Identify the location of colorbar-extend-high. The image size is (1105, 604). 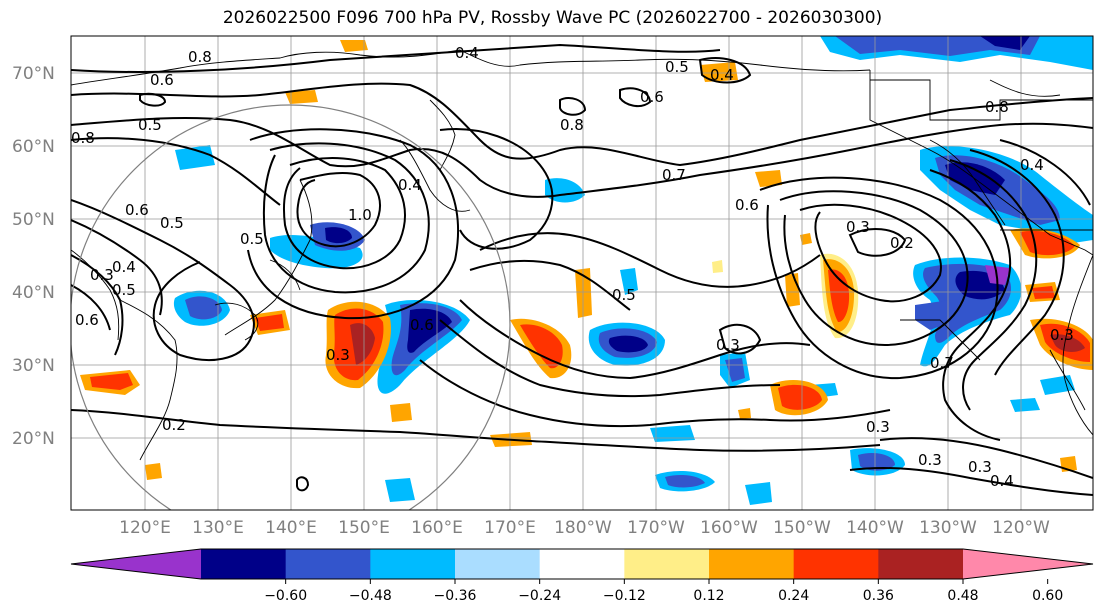
(1028, 564).